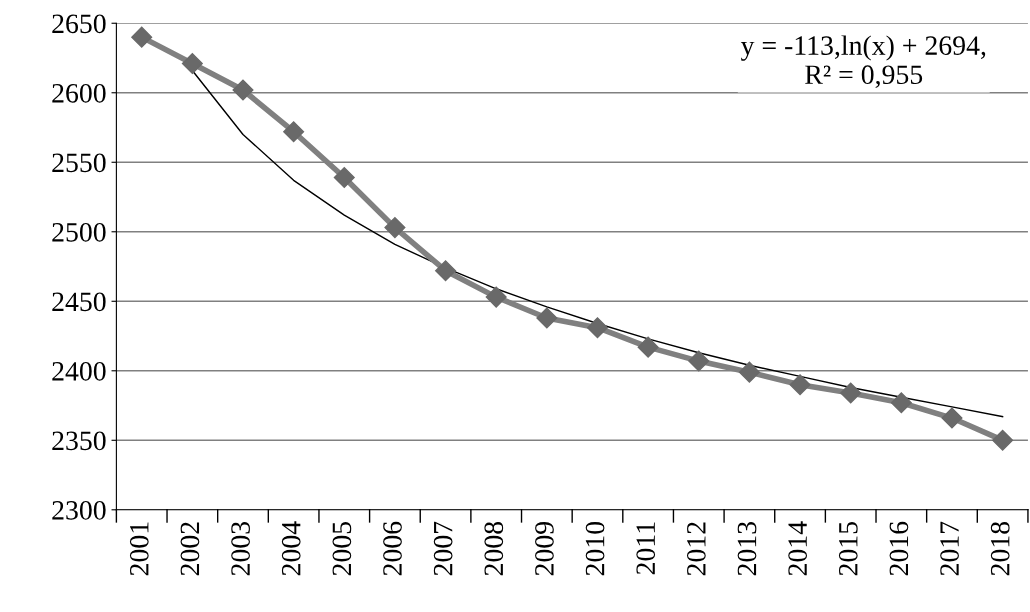  I want to click on x-tick-label: 2003, so click(240, 548).